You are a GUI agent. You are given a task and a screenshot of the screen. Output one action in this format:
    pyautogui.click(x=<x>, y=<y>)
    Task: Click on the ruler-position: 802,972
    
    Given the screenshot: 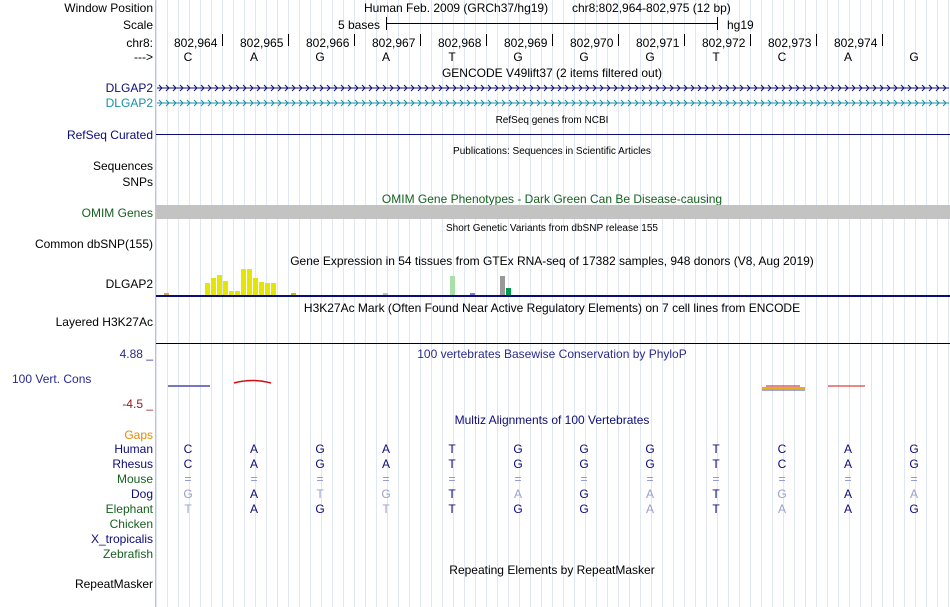 What is the action you would take?
    pyautogui.click(x=724, y=43)
    